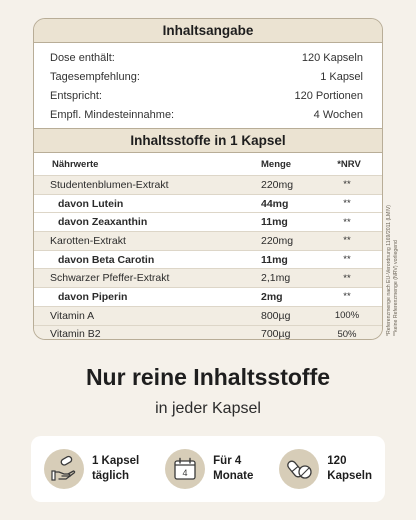  Describe the element at coordinates (103, 222) in the screenshot. I see `ingredient-name: davon Zeaxanthin` at that location.